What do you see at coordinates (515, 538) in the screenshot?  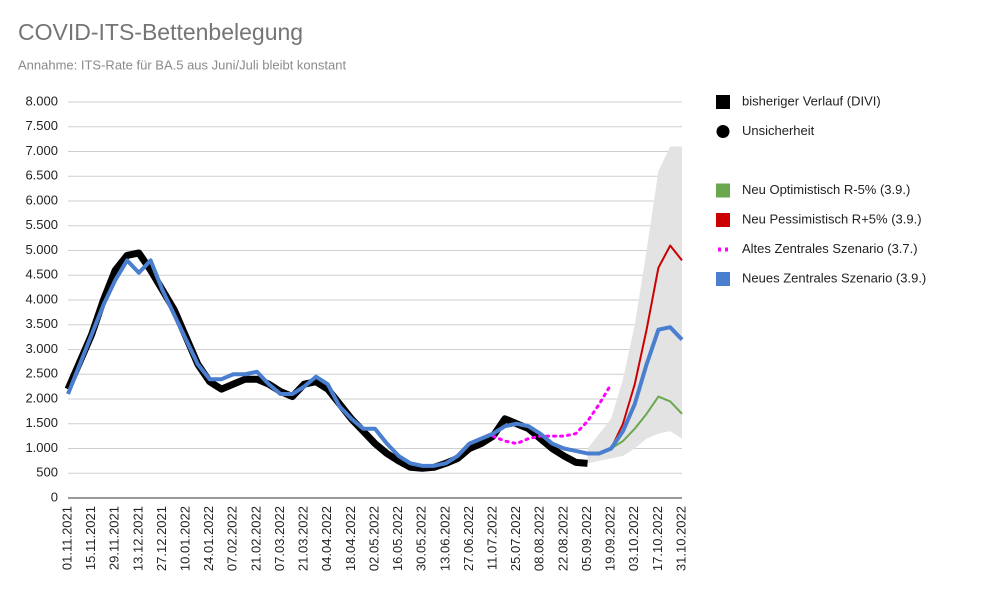 I see `x-tick-label: 25.07.2022` at bounding box center [515, 538].